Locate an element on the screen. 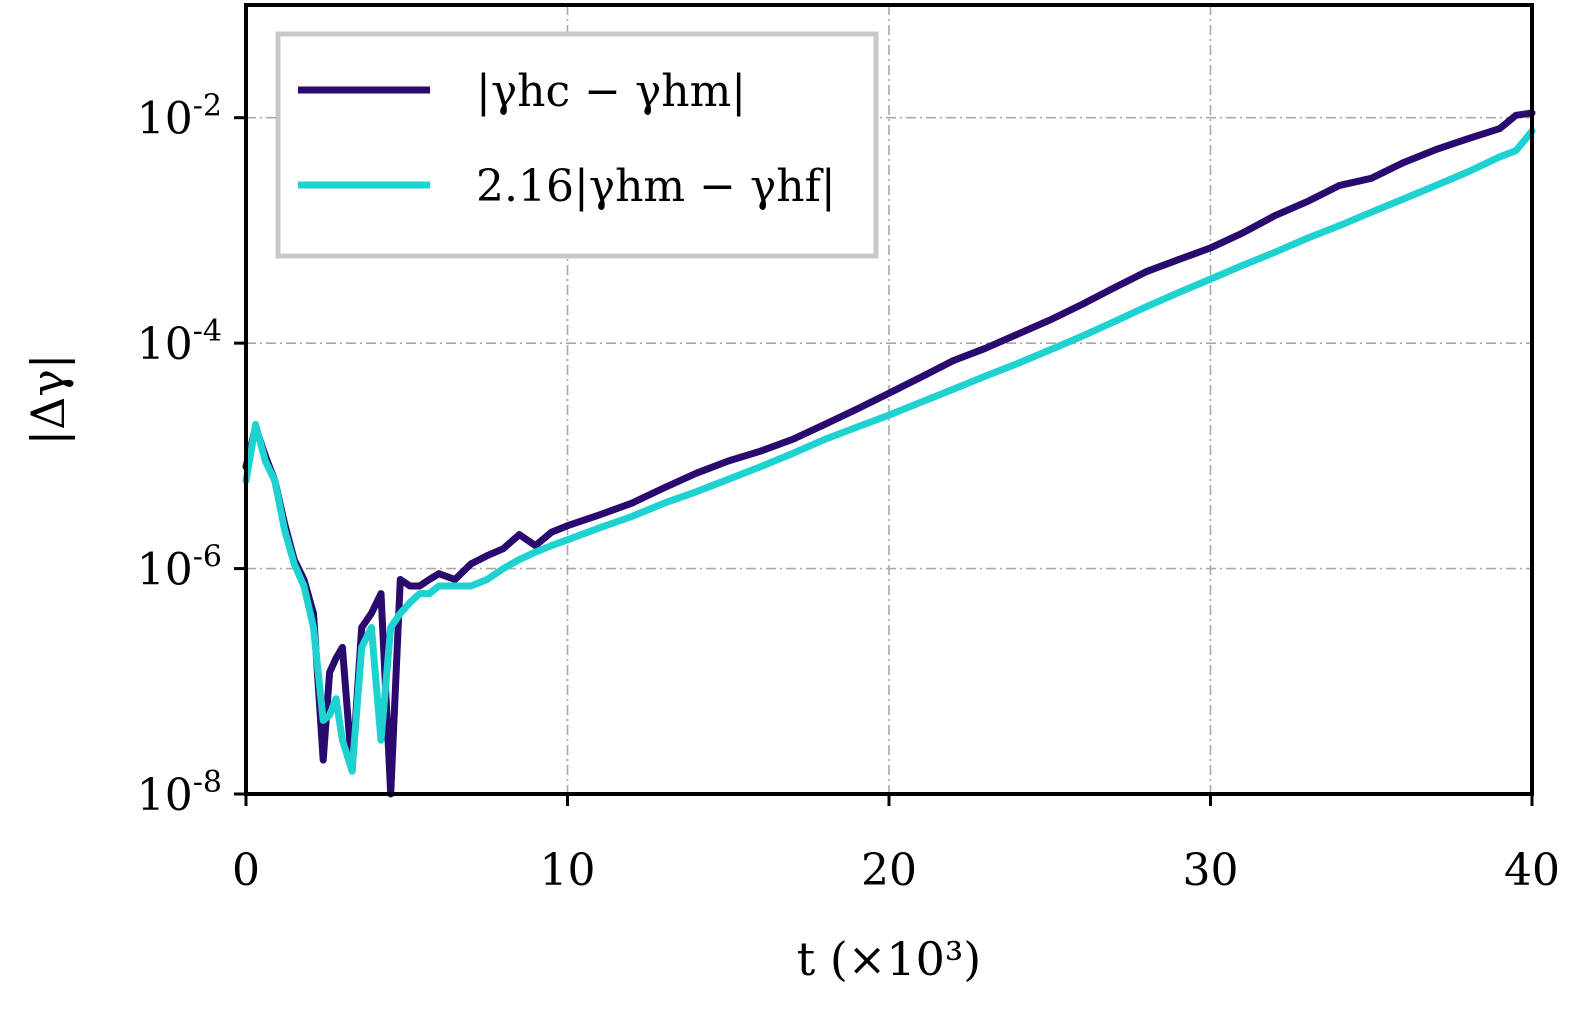  legend: |γhc − γhm| 2.16|γhm − γhf| is located at coordinates (577, 145).